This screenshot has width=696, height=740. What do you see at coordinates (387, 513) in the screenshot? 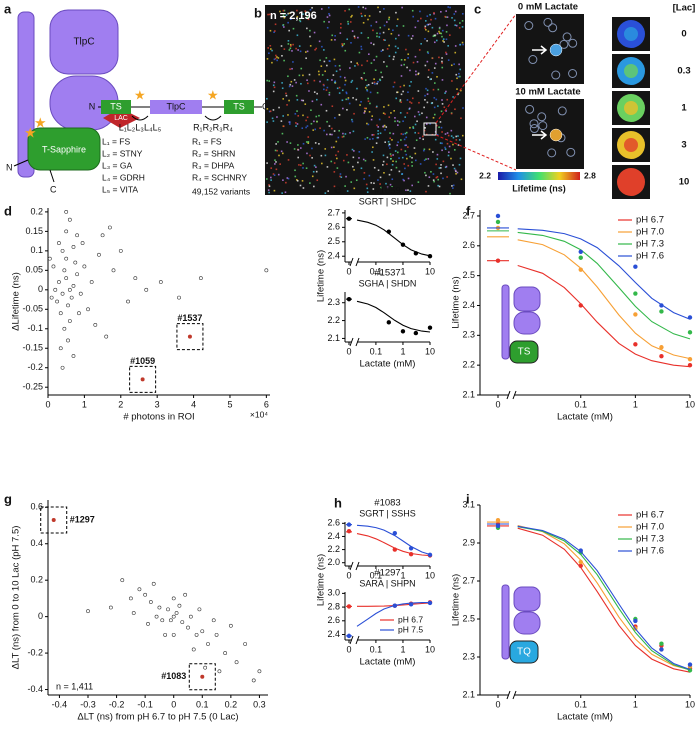
I see `chart-subtitle: SGRT | SSHS` at bounding box center [387, 513].